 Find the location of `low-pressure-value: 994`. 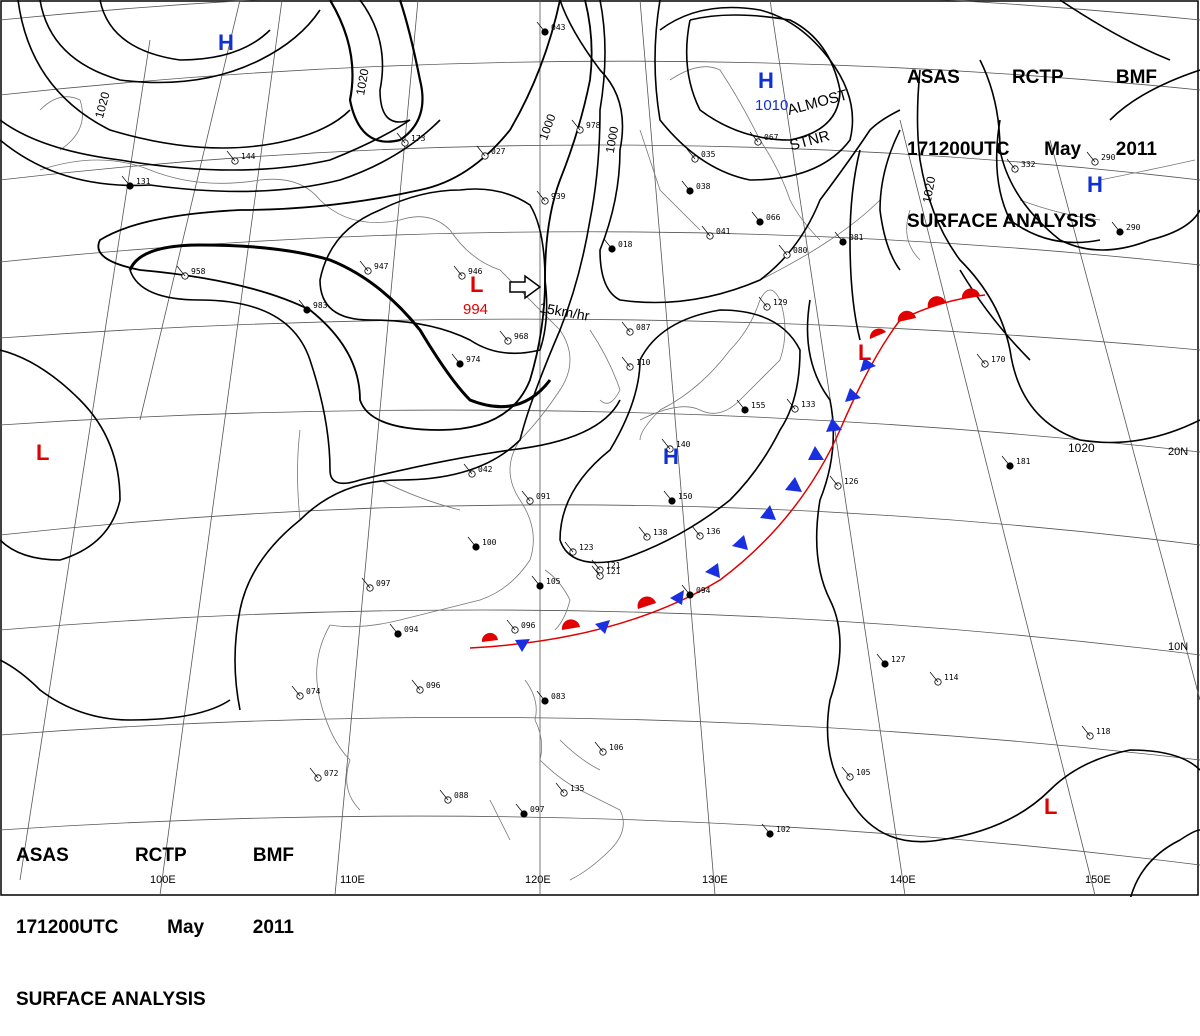

low-pressure-value: 994 is located at coordinates (475, 309).